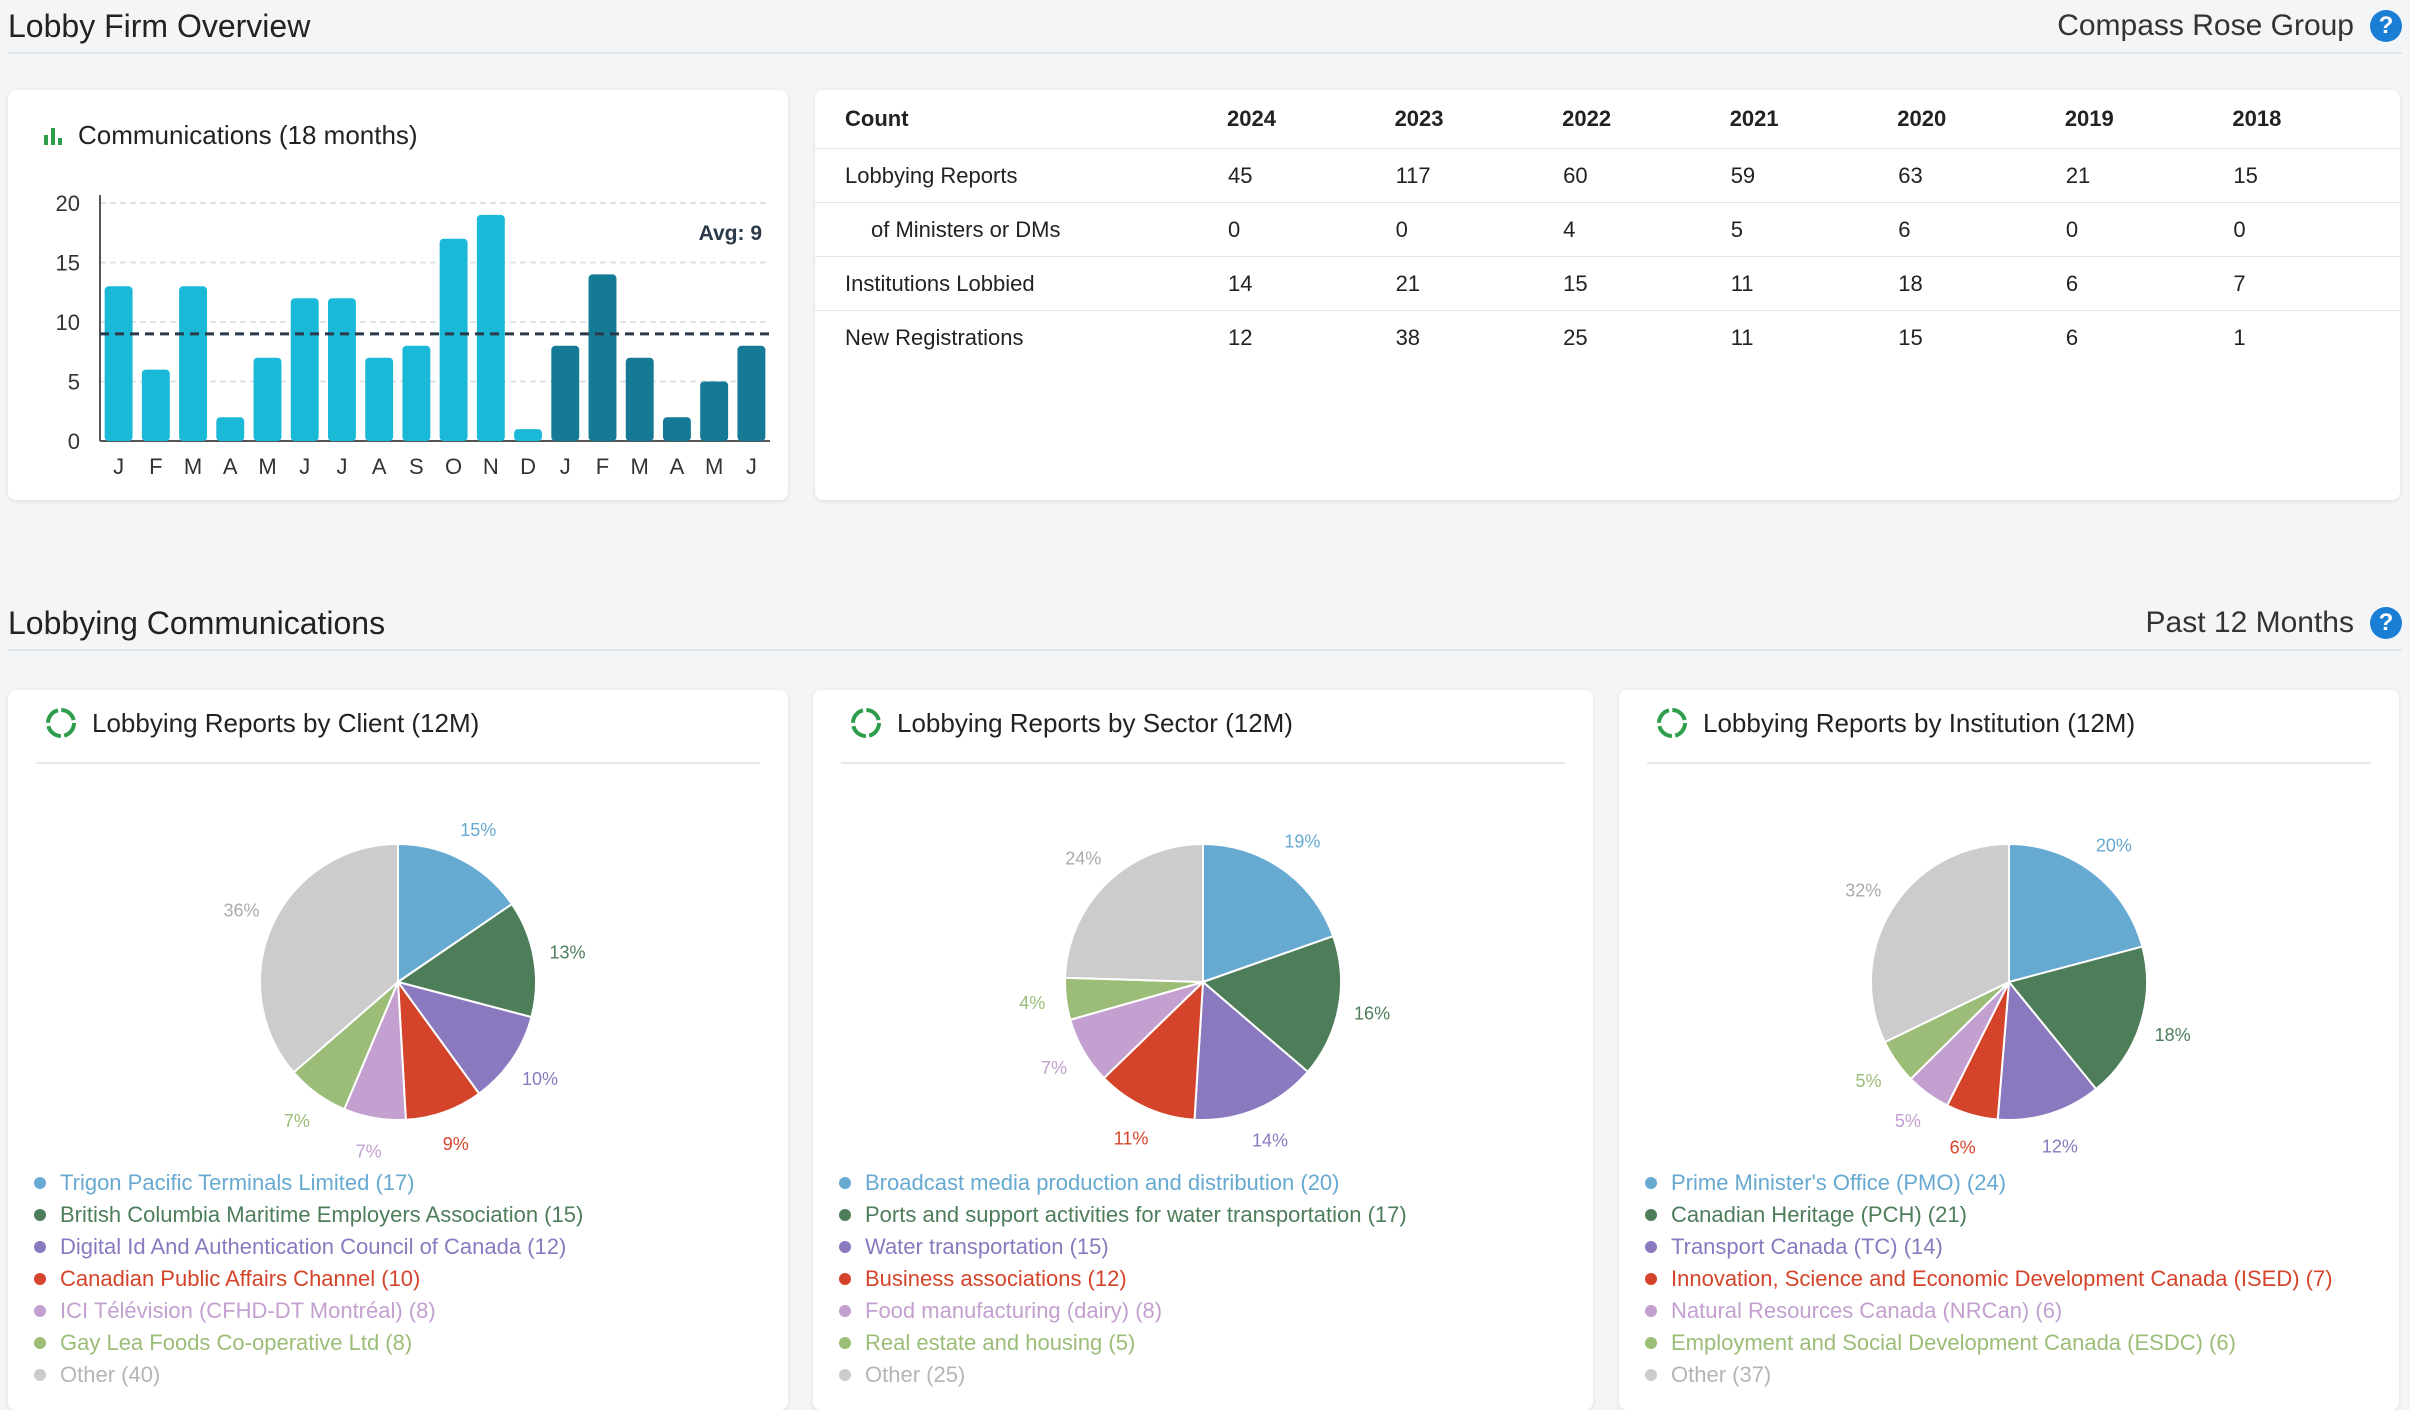  What do you see at coordinates (308, 1183) in the screenshot?
I see `legend-item: Trigon Pacific Terminals Limited (17)` at bounding box center [308, 1183].